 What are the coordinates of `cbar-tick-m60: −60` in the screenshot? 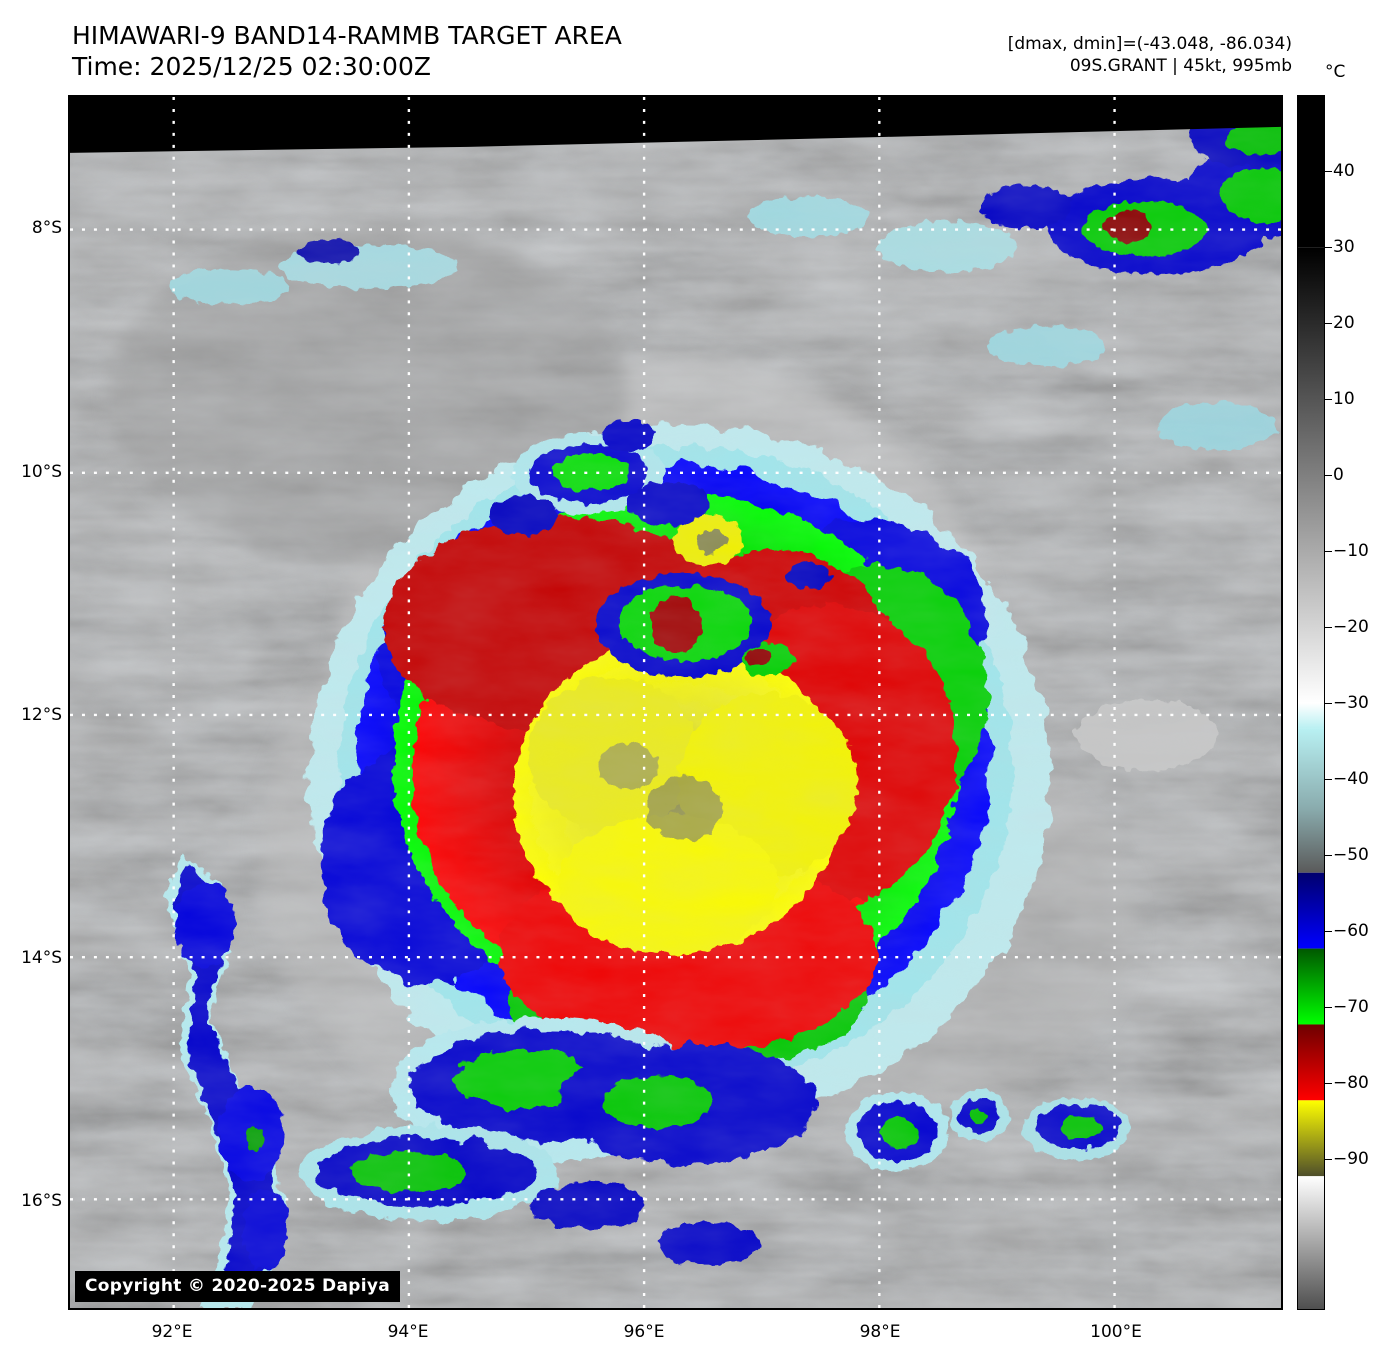 It's located at (1351, 931).